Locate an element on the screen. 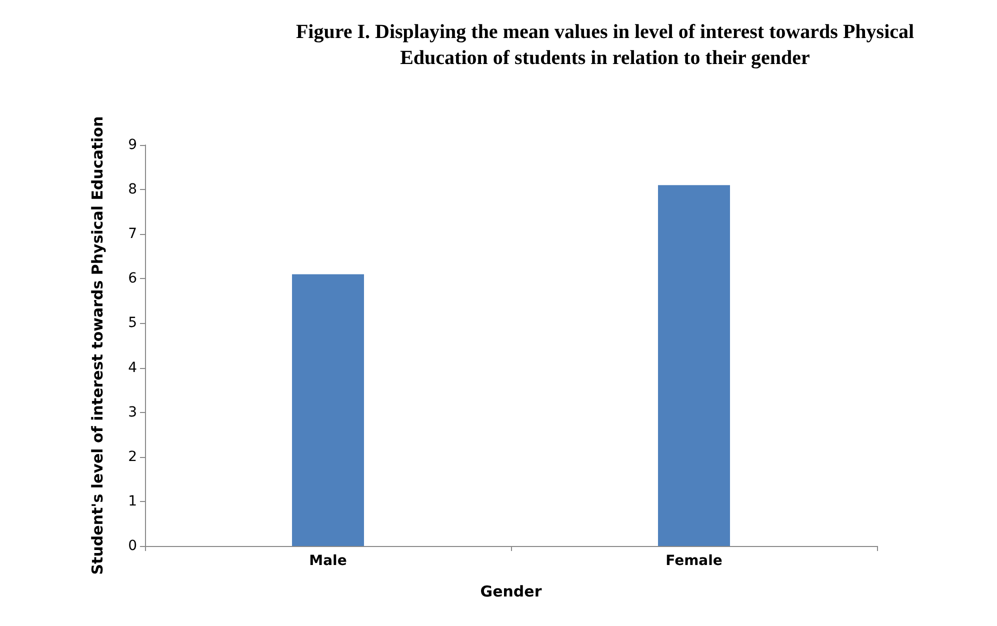 This screenshot has width=997, height=626. x-tick-label: Male is located at coordinates (328, 561).